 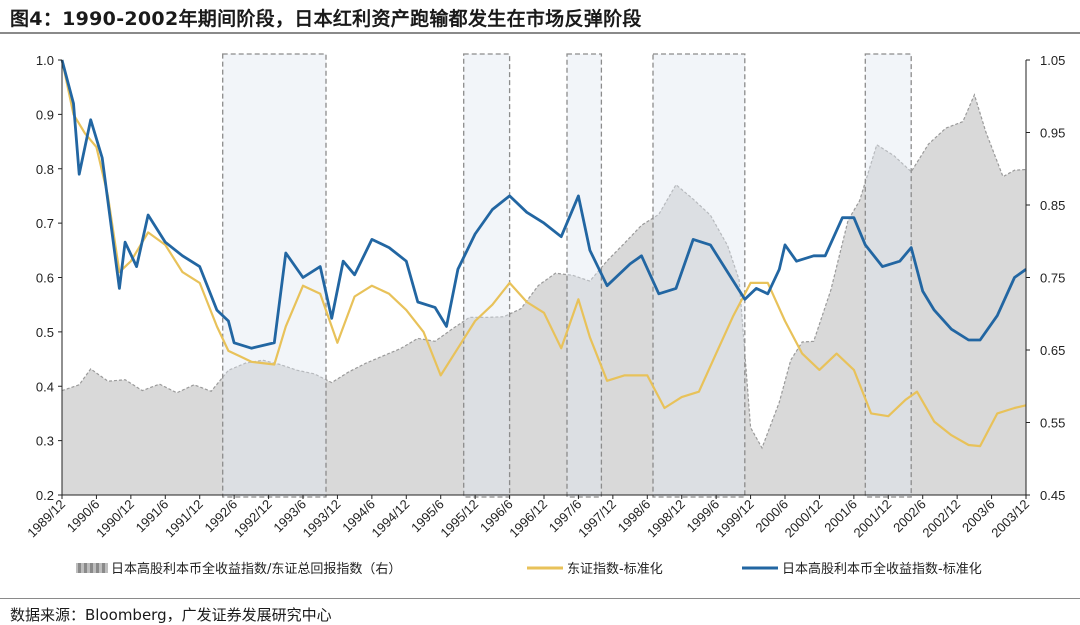 I want to click on x-axis-tick-label: 1991/12, so click(x=184, y=519).